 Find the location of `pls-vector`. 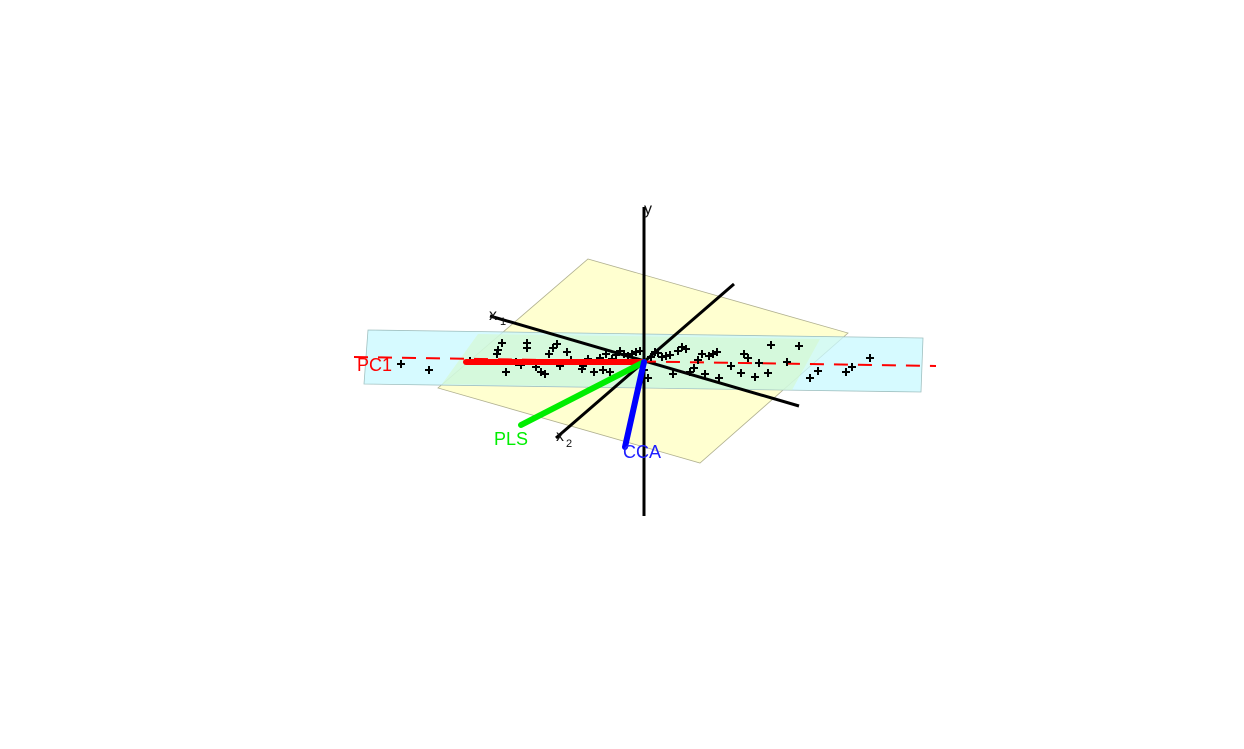

pls-vector is located at coordinates (582, 393).